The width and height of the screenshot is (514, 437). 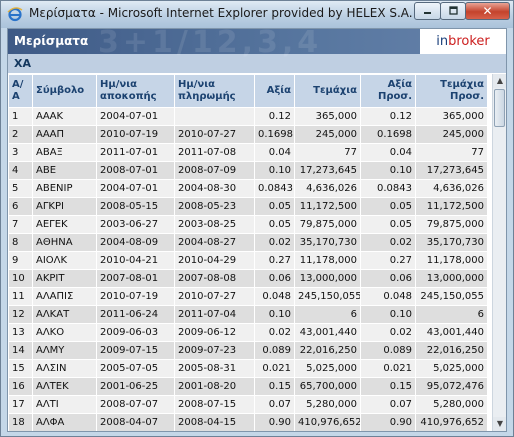 What do you see at coordinates (427, 11) in the screenshot?
I see `minimize-button` at bounding box center [427, 11].